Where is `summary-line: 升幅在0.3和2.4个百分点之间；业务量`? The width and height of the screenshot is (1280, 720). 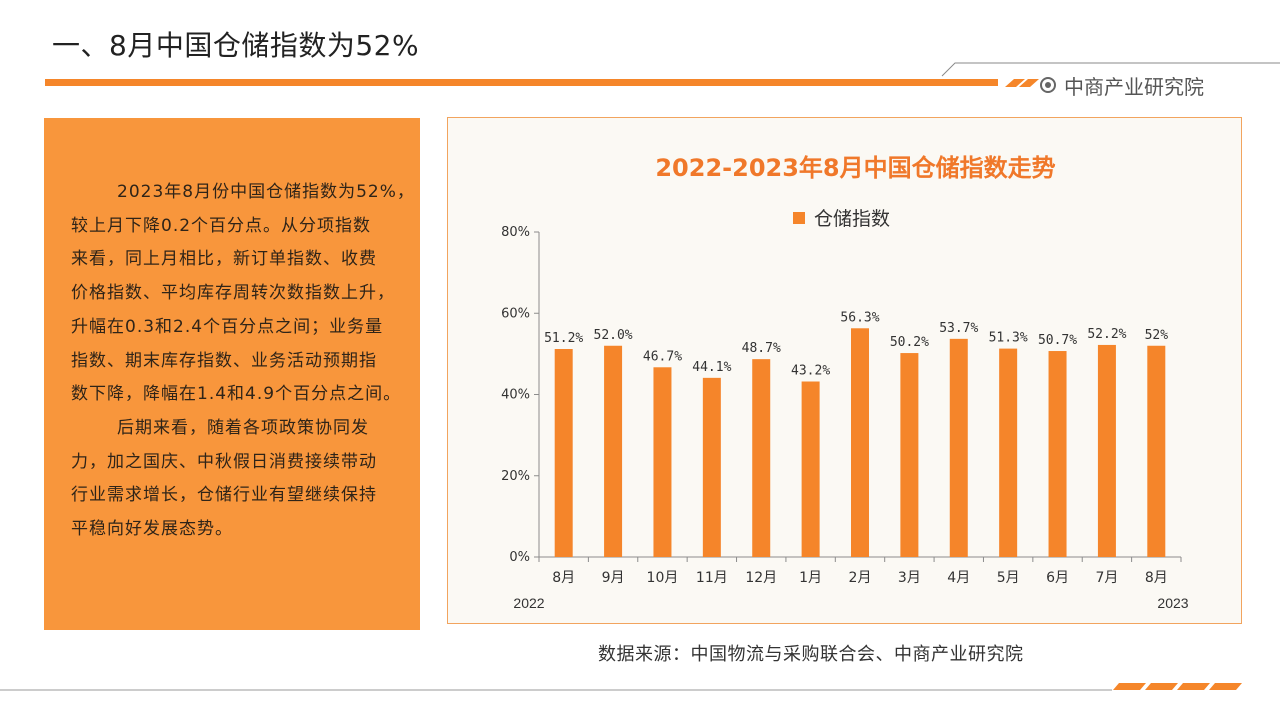 summary-line: 升幅在0.3和2.4个百分点之间；业务量 is located at coordinates (227, 326).